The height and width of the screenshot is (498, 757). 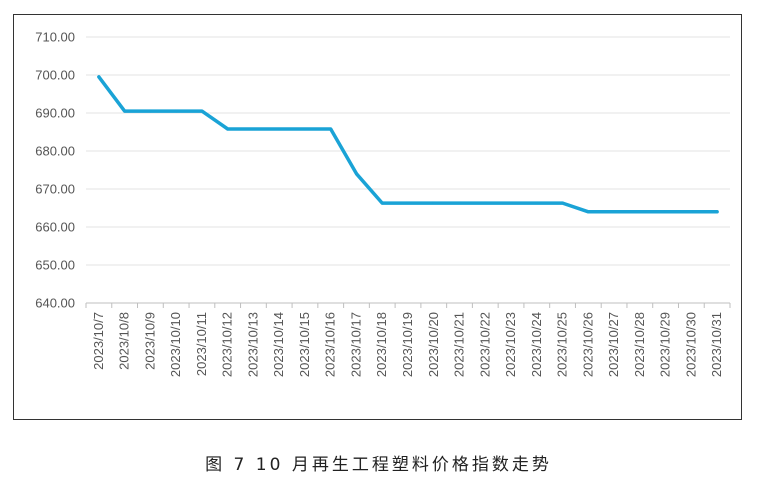 I want to click on y-tick-label: 680.00, so click(x=55, y=151).